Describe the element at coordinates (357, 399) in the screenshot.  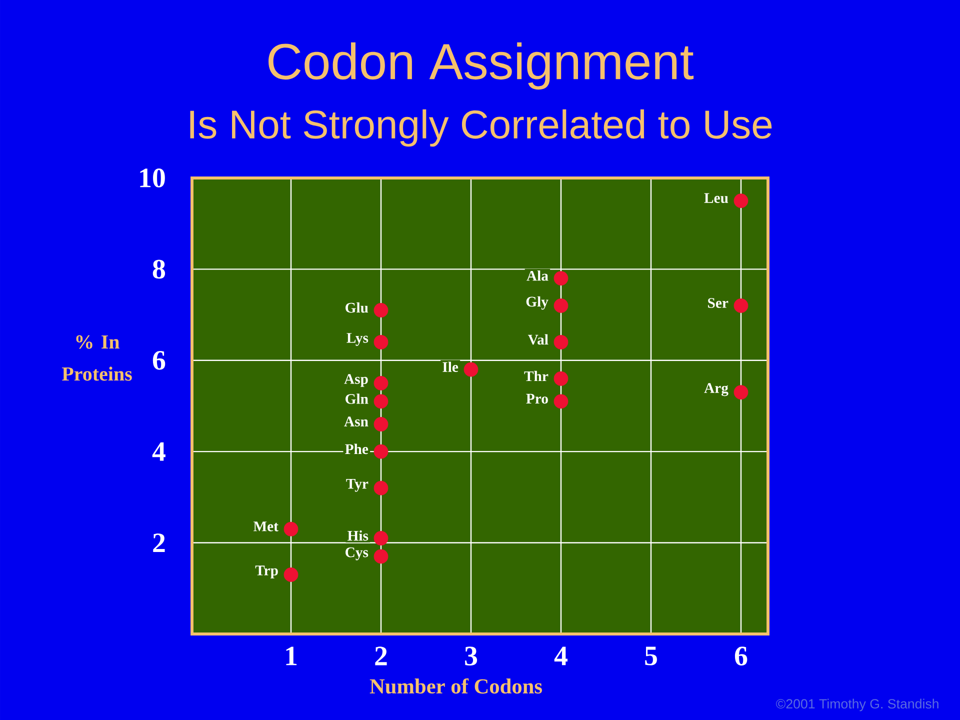
I see `annotation: Gln` at that location.